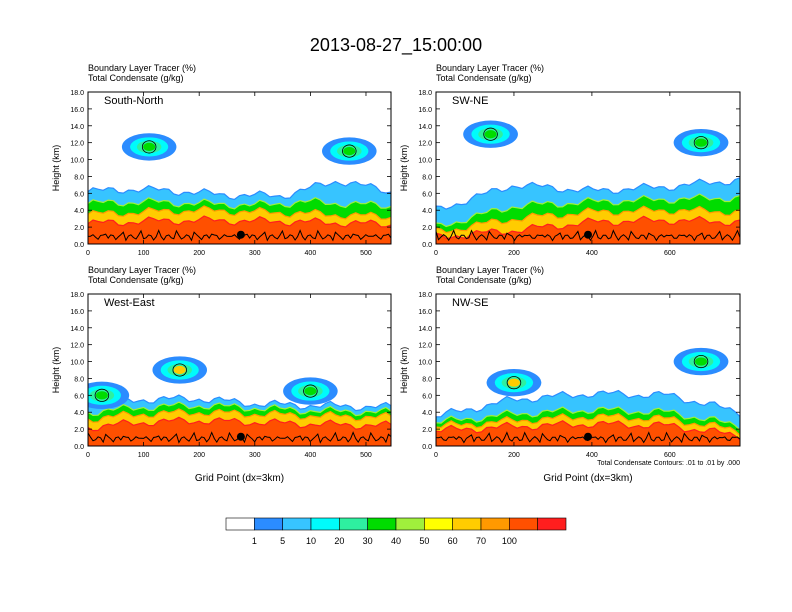  I want to click on terrain-line, so click(239, 235).